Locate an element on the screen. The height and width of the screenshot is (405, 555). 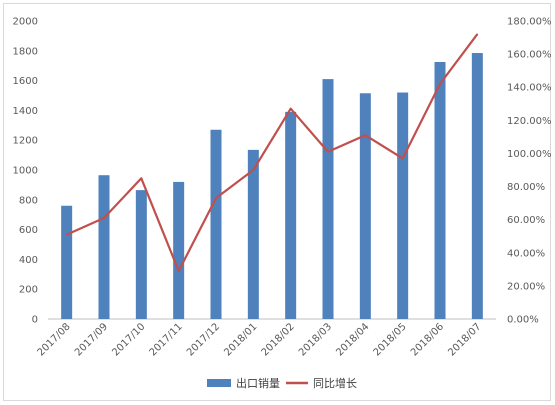
left-tick-label: 200 is located at coordinates (28, 290).